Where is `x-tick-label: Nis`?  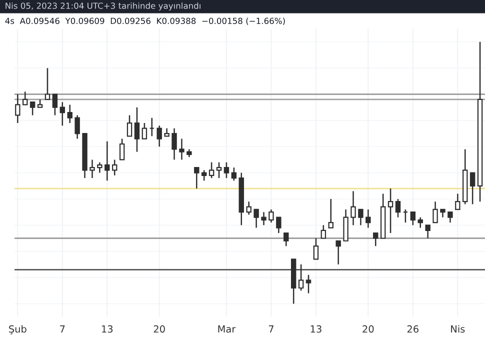
x-tick-label: Nis is located at coordinates (458, 329).